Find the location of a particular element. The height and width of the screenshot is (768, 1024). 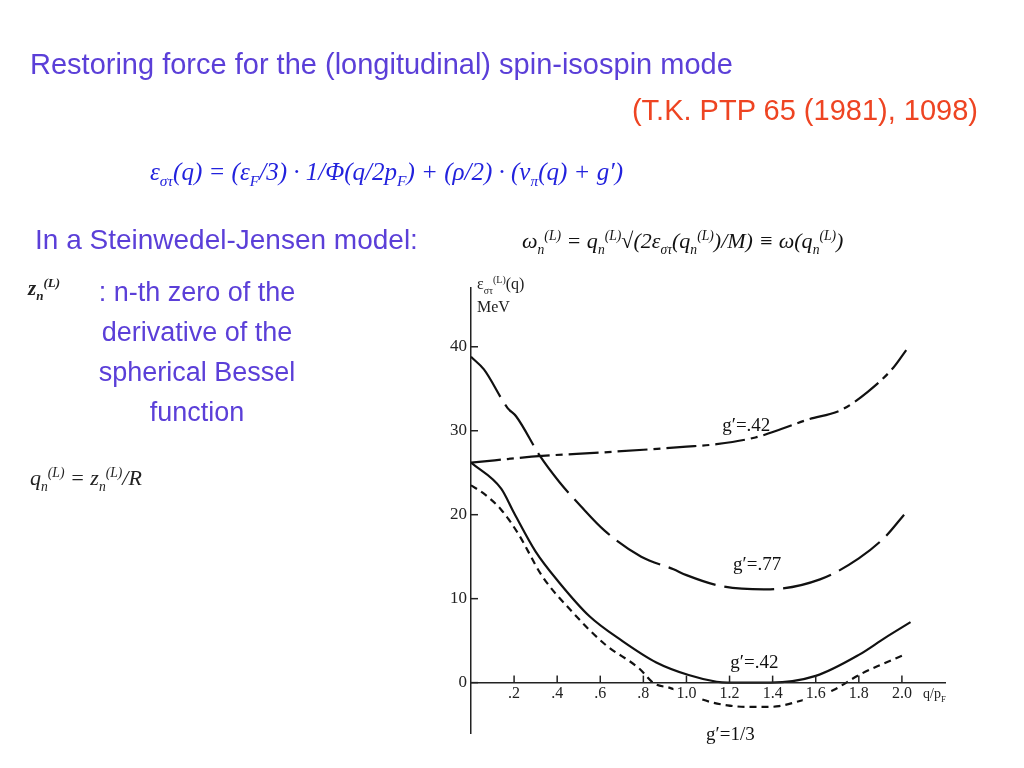

y-tick-label: 40 is located at coordinates (458, 346).